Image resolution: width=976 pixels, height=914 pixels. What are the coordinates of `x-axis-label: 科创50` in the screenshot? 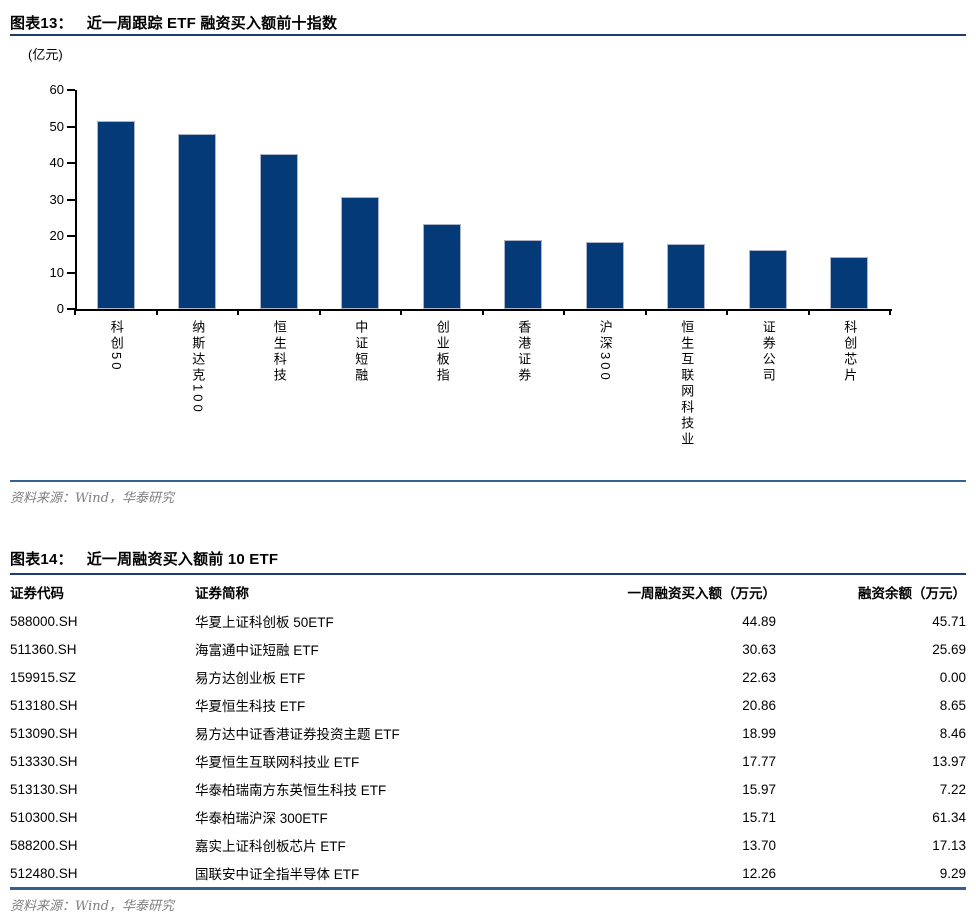 It's located at (116, 346).